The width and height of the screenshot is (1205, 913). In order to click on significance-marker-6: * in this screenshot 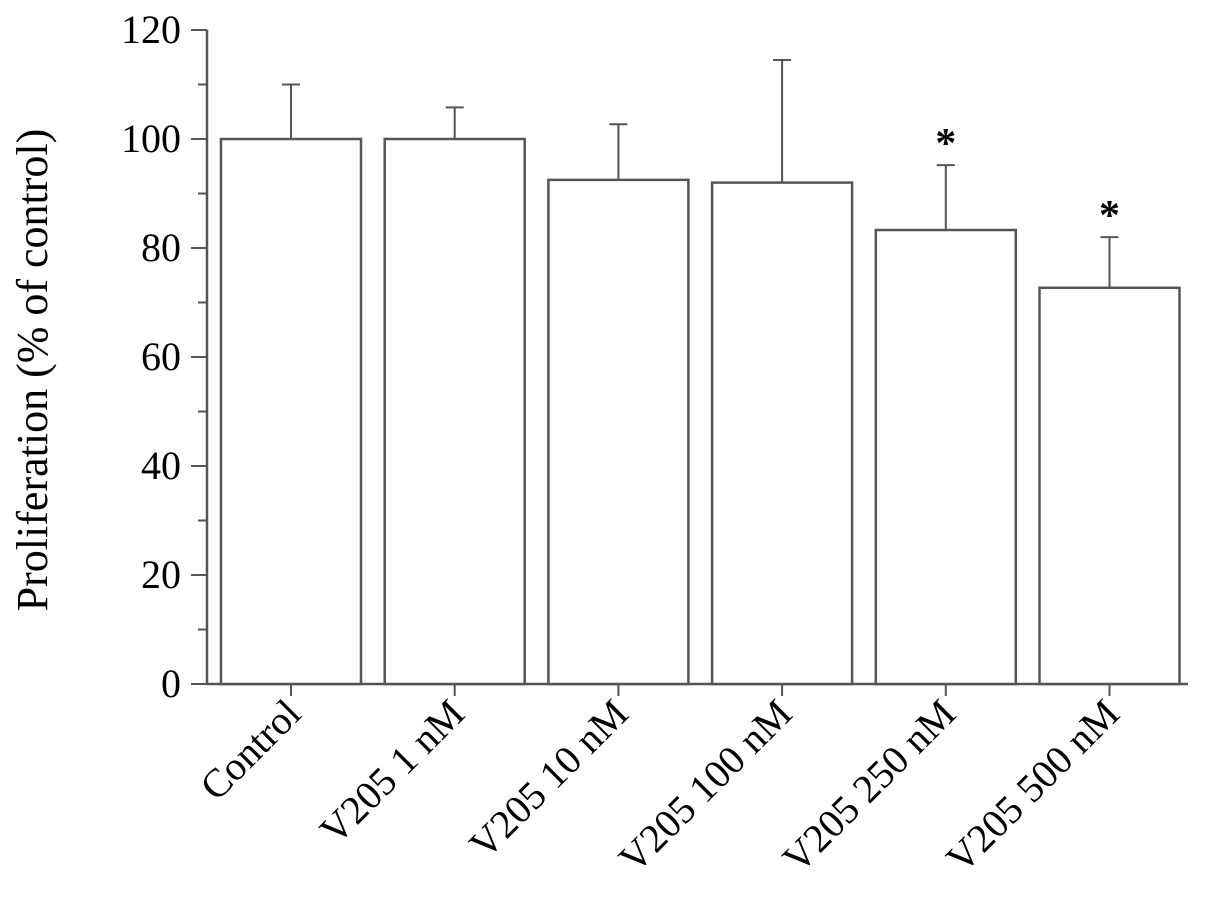, I will do `click(1109, 216)`.